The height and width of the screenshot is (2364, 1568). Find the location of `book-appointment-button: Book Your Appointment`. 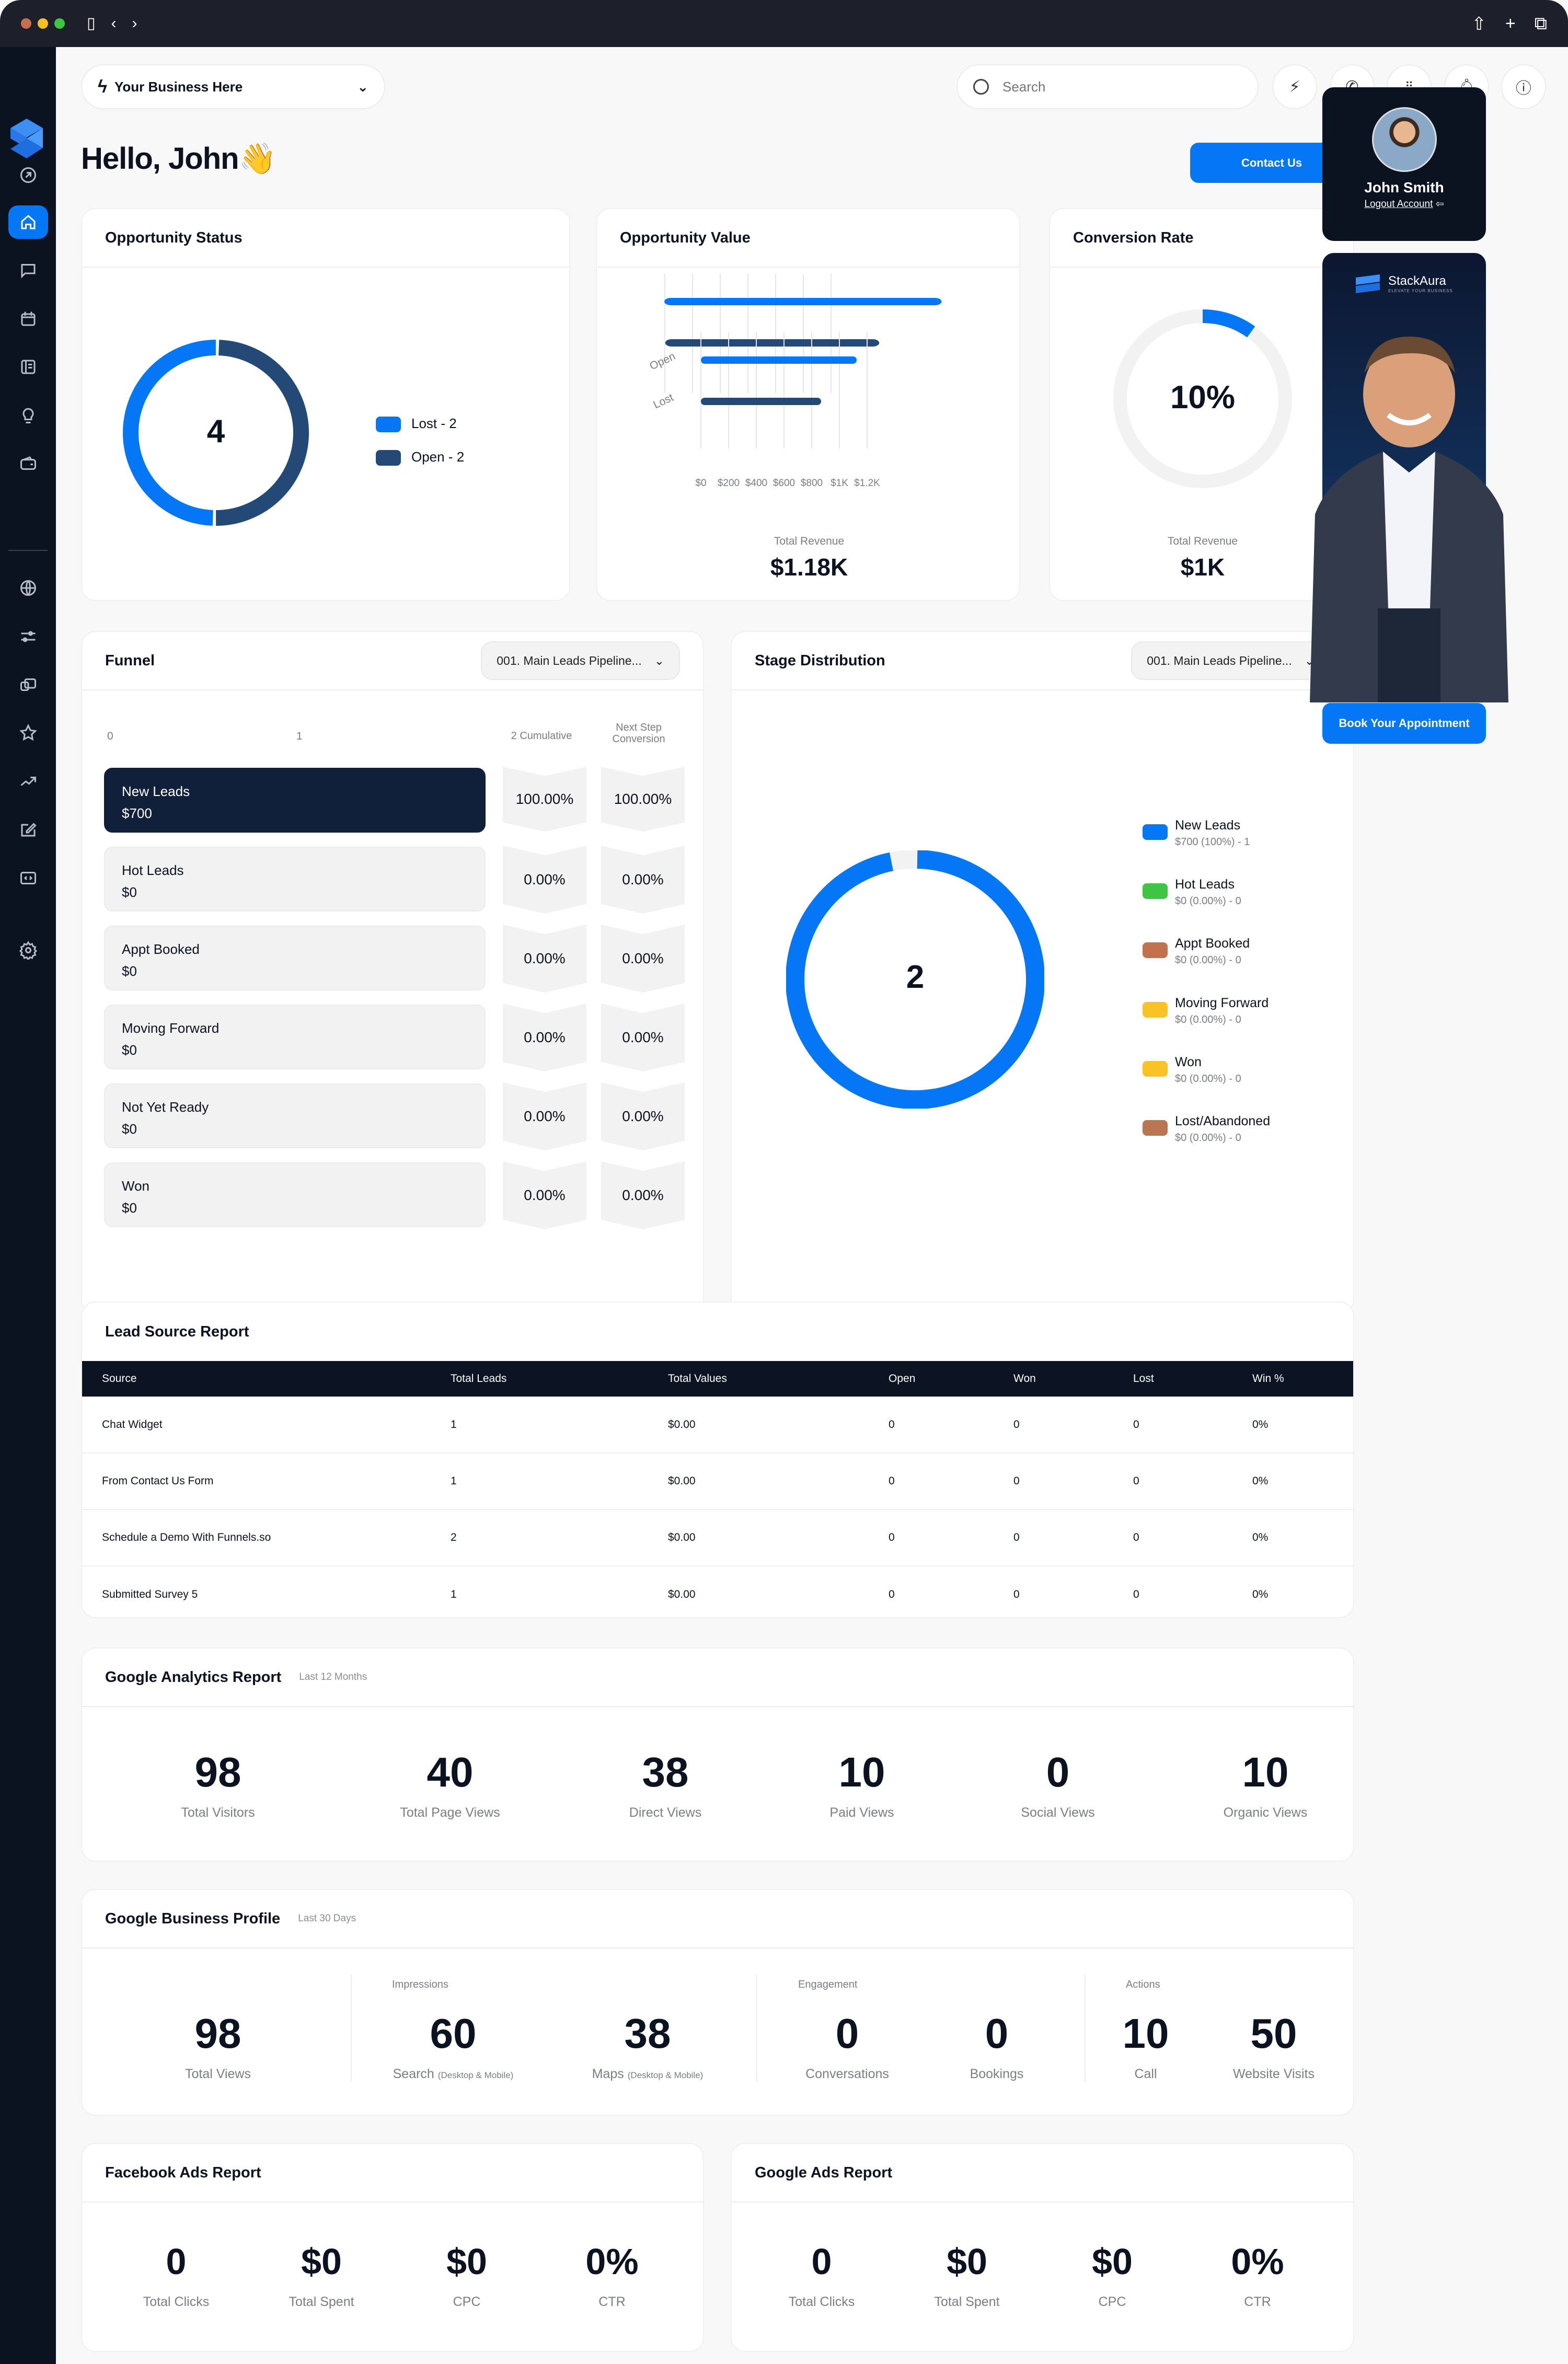

book-appointment-button: Book Your Appointment is located at coordinates (1404, 723).